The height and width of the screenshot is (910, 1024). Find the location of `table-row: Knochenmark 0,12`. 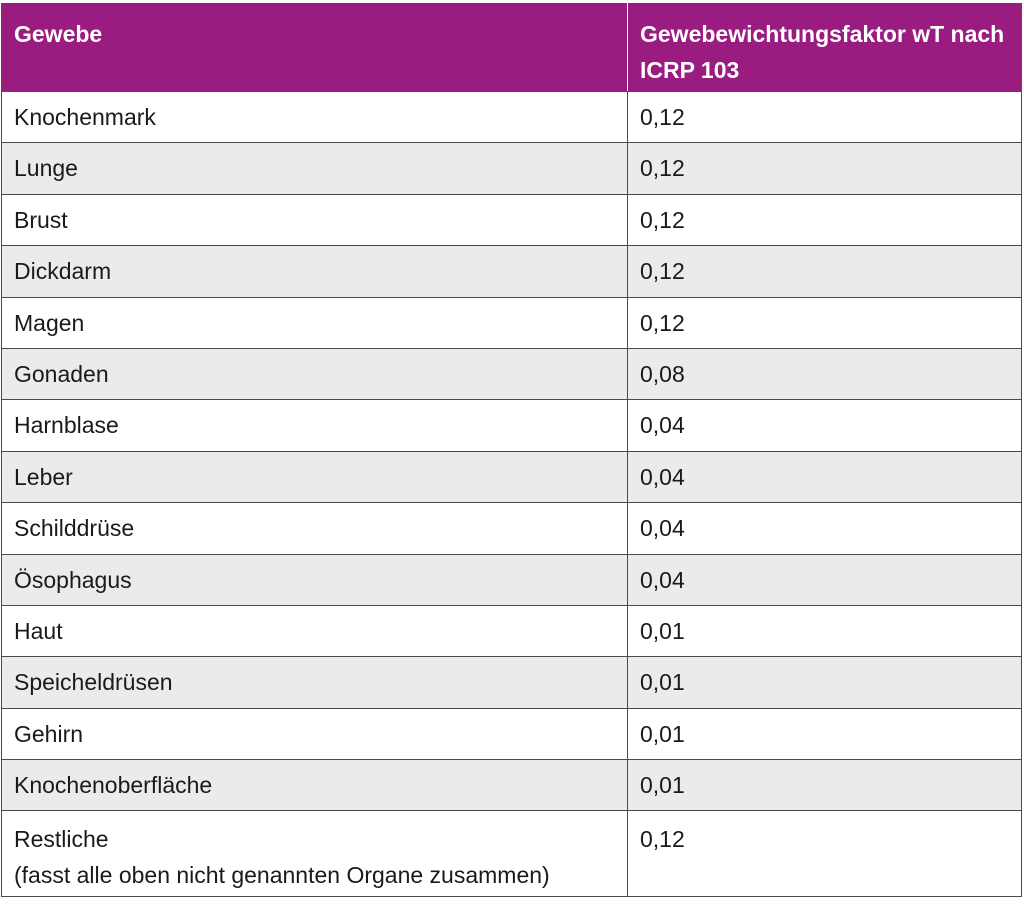

table-row: Knochenmark 0,12 is located at coordinates (511, 117).